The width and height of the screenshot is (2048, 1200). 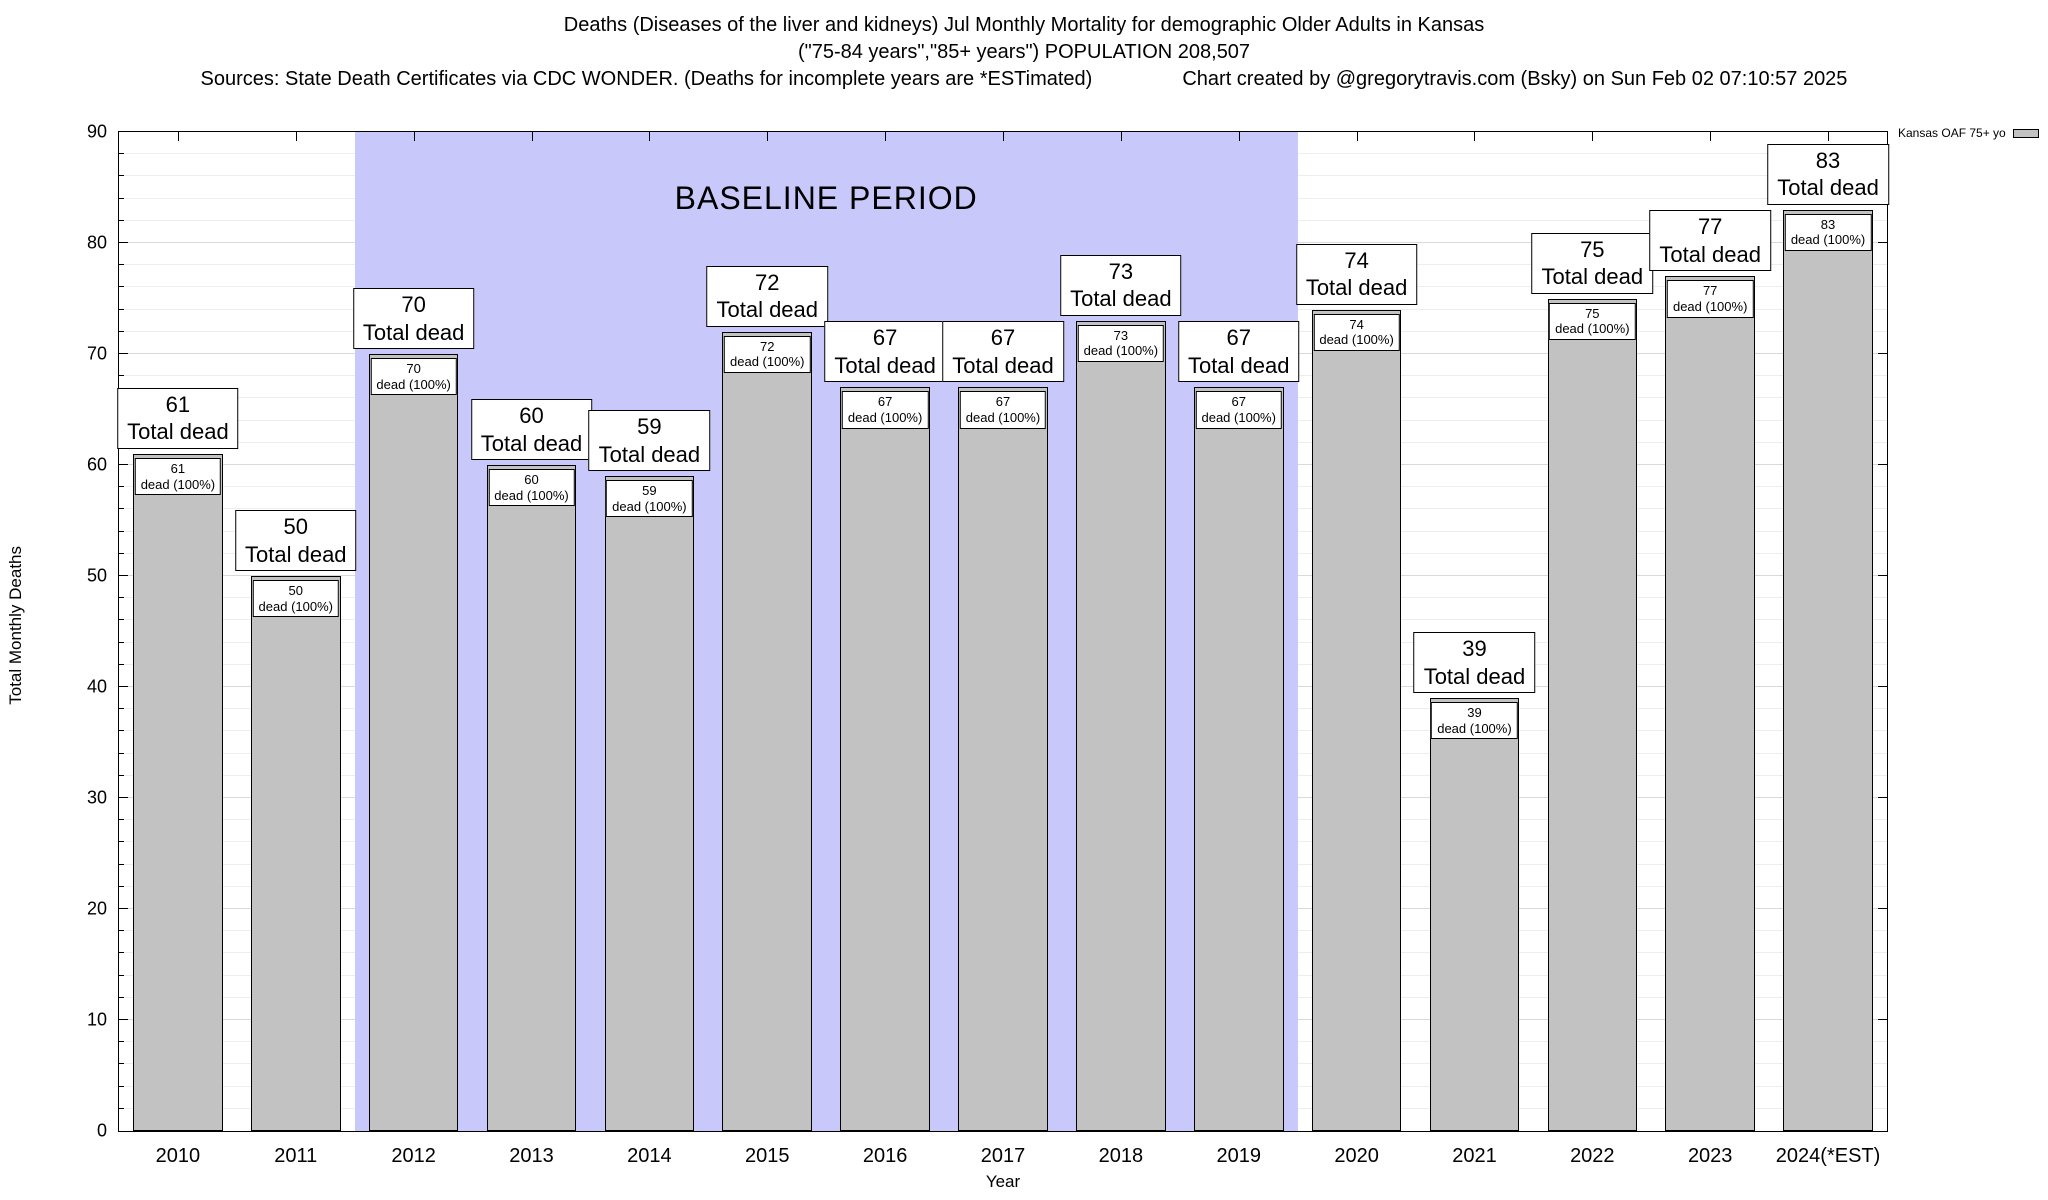 I want to click on bar-slot: 60 dead (100%) 60 Total dead 2013, so click(x=531, y=649).